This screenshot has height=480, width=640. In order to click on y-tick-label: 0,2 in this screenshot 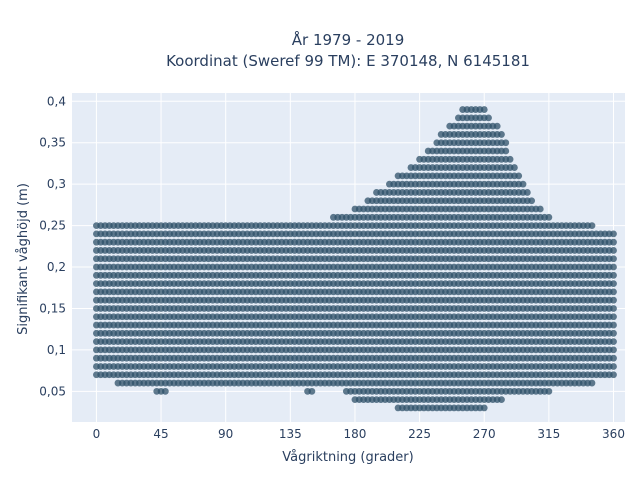, I will do `click(56, 267)`.